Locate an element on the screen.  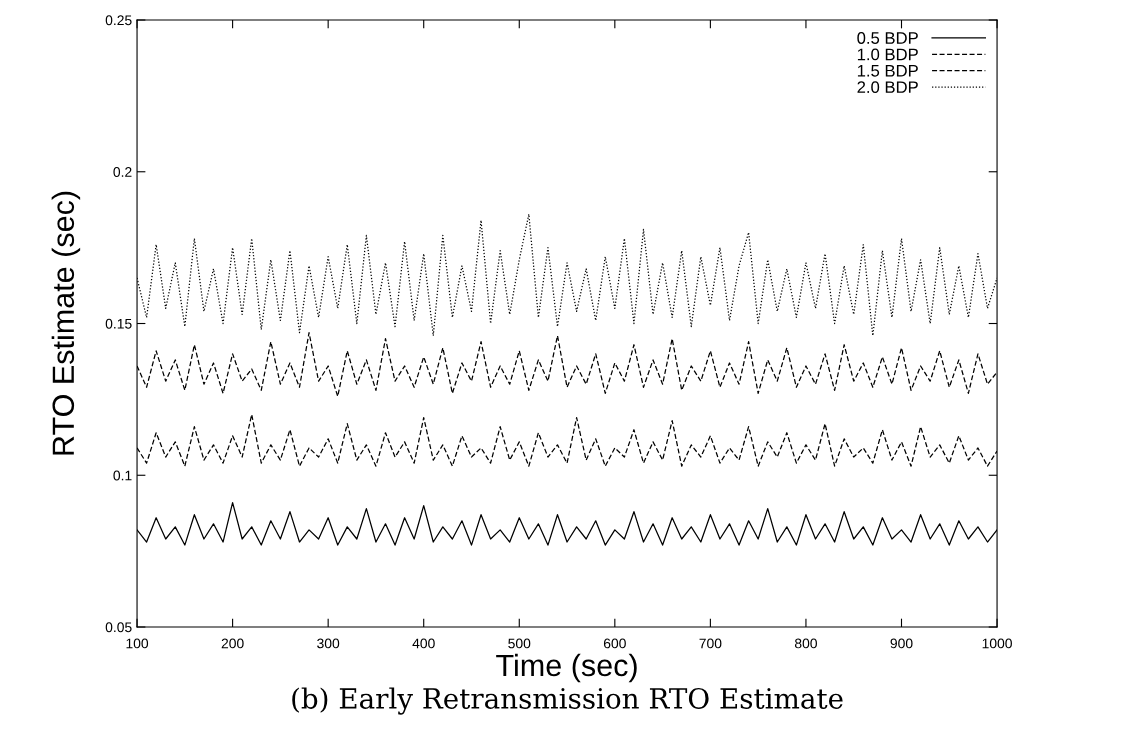
x-tick-label: 600 is located at coordinates (614, 643).